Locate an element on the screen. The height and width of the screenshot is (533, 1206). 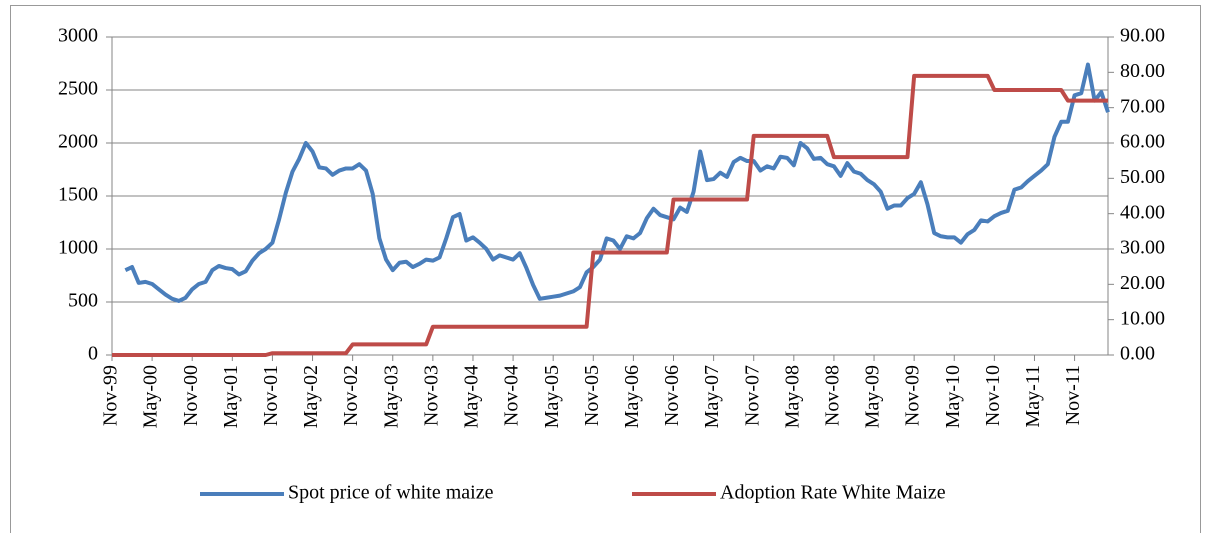
x-tick-label: Nov-08 is located at coordinates (833, 395).